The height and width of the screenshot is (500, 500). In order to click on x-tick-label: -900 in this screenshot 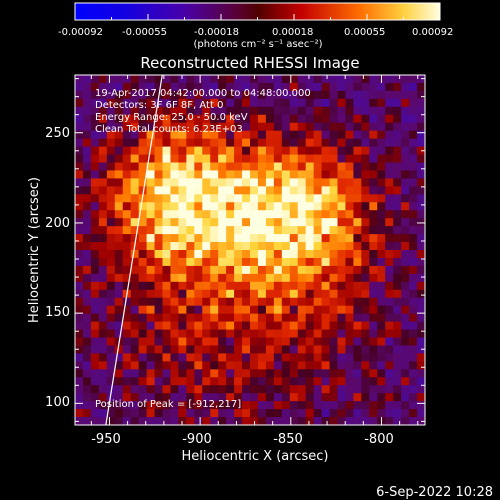, I will do `click(197, 439)`.